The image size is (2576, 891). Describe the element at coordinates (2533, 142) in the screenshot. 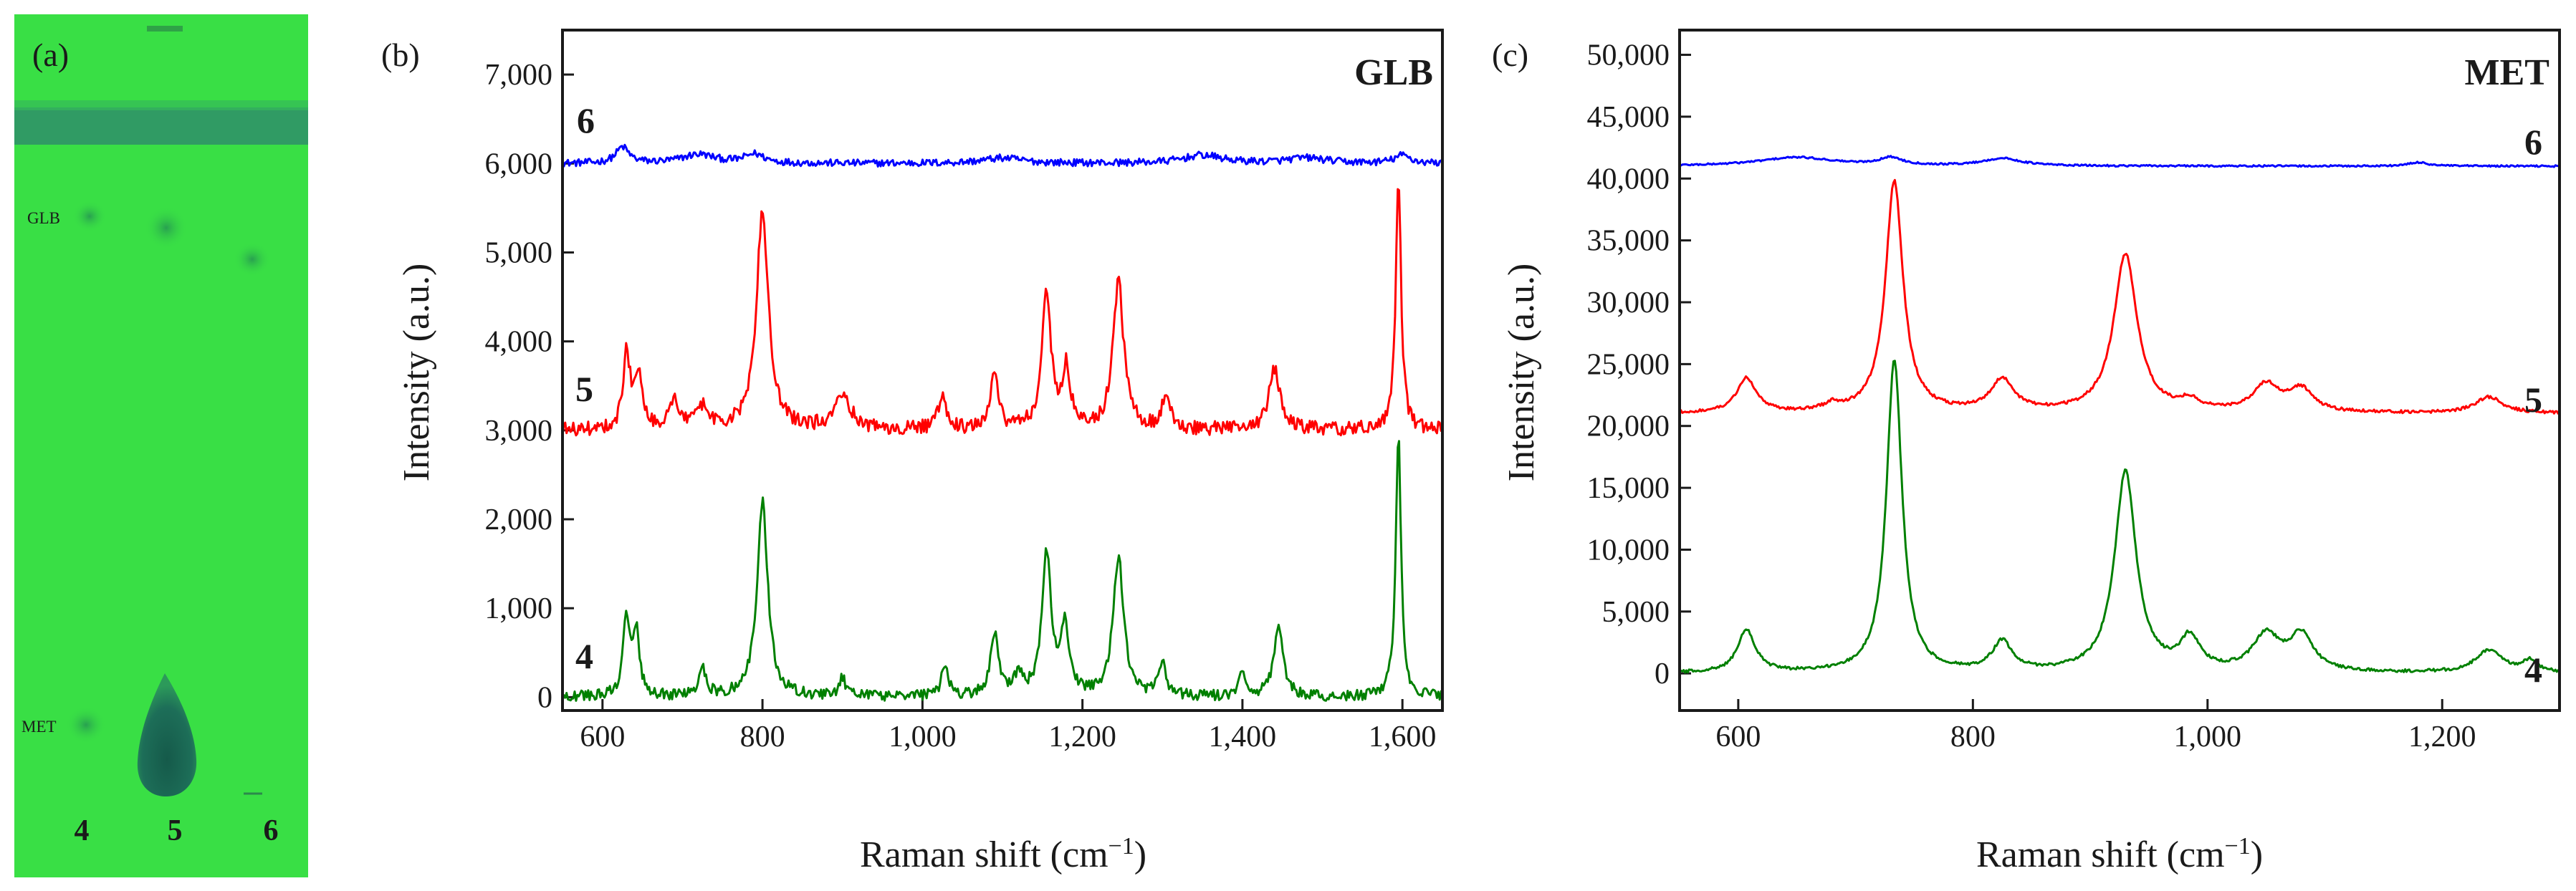

I see `panel-c-series-label-6: 6` at that location.